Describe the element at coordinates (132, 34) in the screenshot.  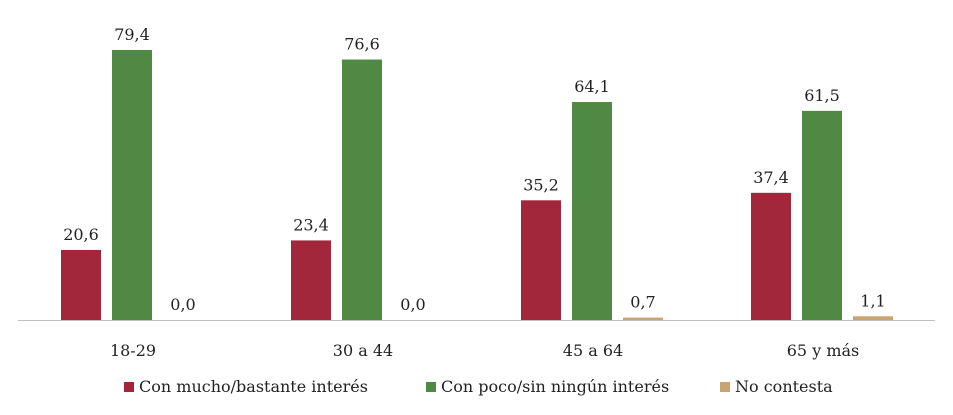
I see `value-label-2-1: 79,4` at that location.